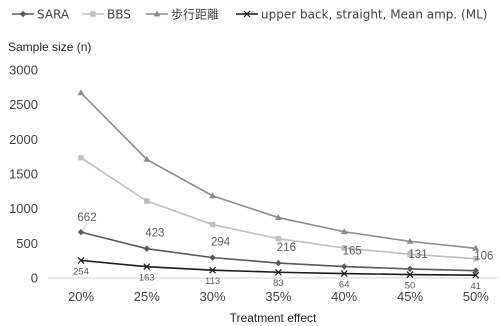 This screenshot has width=502, height=326. Describe the element at coordinates (195, 14) in the screenshot. I see `legend-label: 歩行距離` at that location.